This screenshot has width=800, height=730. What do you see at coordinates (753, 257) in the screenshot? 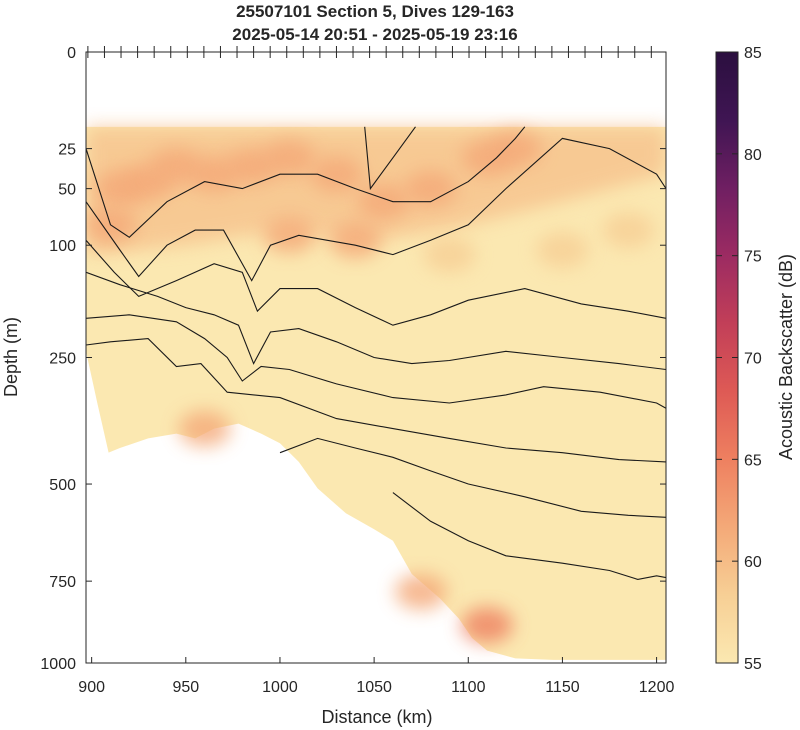
I see `colorbar-tick-label: 75` at bounding box center [753, 257].